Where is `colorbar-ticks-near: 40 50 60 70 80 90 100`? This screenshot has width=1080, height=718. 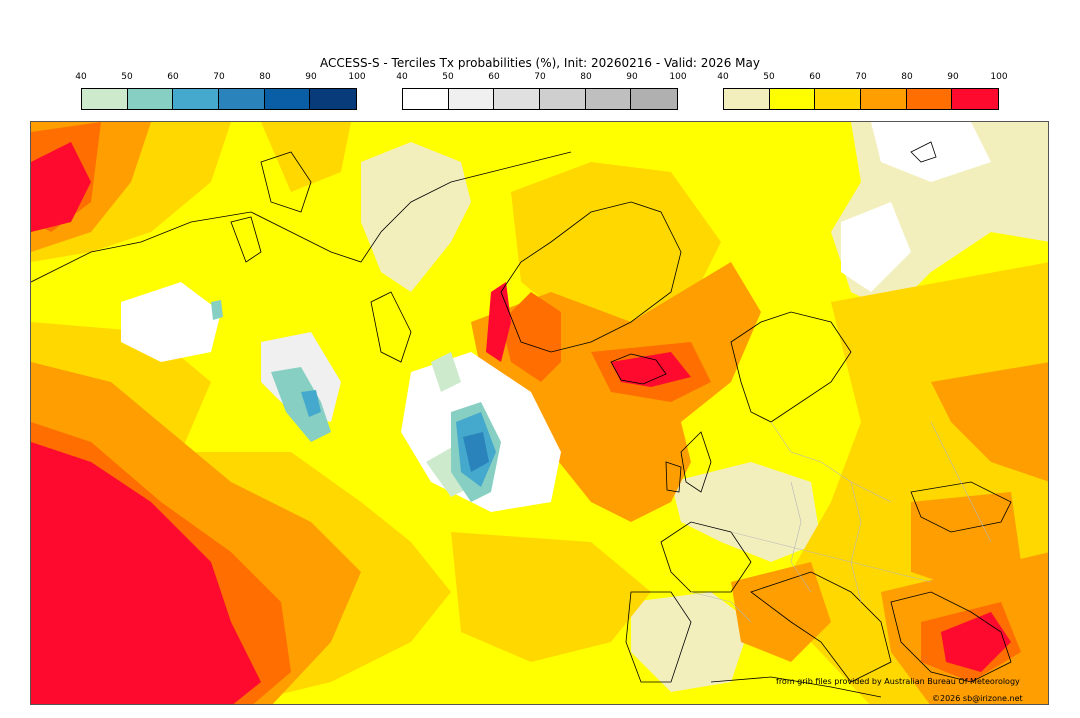
colorbar-ticks-near: 40 50 60 70 80 90 100 is located at coordinates (541, 78).